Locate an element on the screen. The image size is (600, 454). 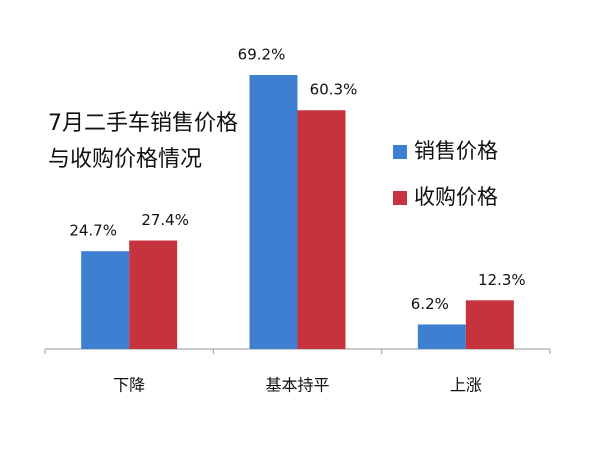
value-label: 69.2% is located at coordinates (262, 55).